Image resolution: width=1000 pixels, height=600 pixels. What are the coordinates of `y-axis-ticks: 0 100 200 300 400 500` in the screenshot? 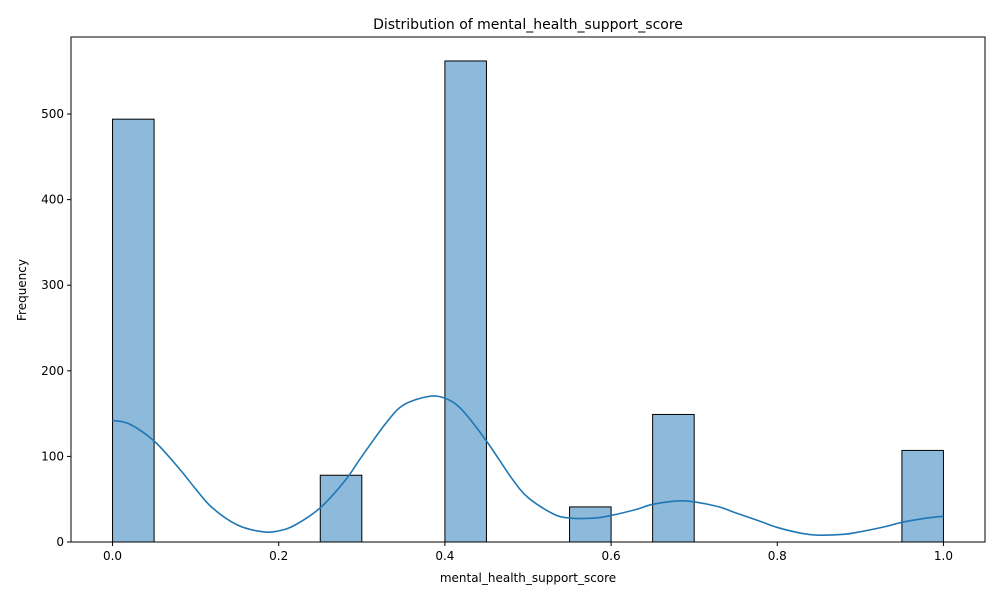 It's located at (56, 328).